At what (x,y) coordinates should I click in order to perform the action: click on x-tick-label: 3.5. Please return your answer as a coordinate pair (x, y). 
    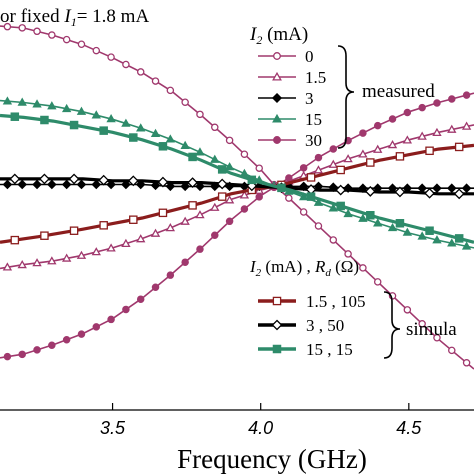
    Looking at the image, I should click on (113, 428).